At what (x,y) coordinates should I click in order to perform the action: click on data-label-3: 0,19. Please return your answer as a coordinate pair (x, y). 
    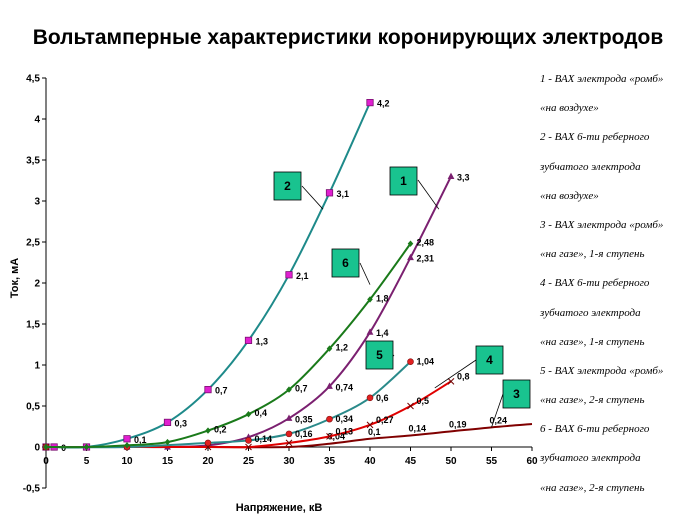
    Looking at the image, I should click on (458, 424).